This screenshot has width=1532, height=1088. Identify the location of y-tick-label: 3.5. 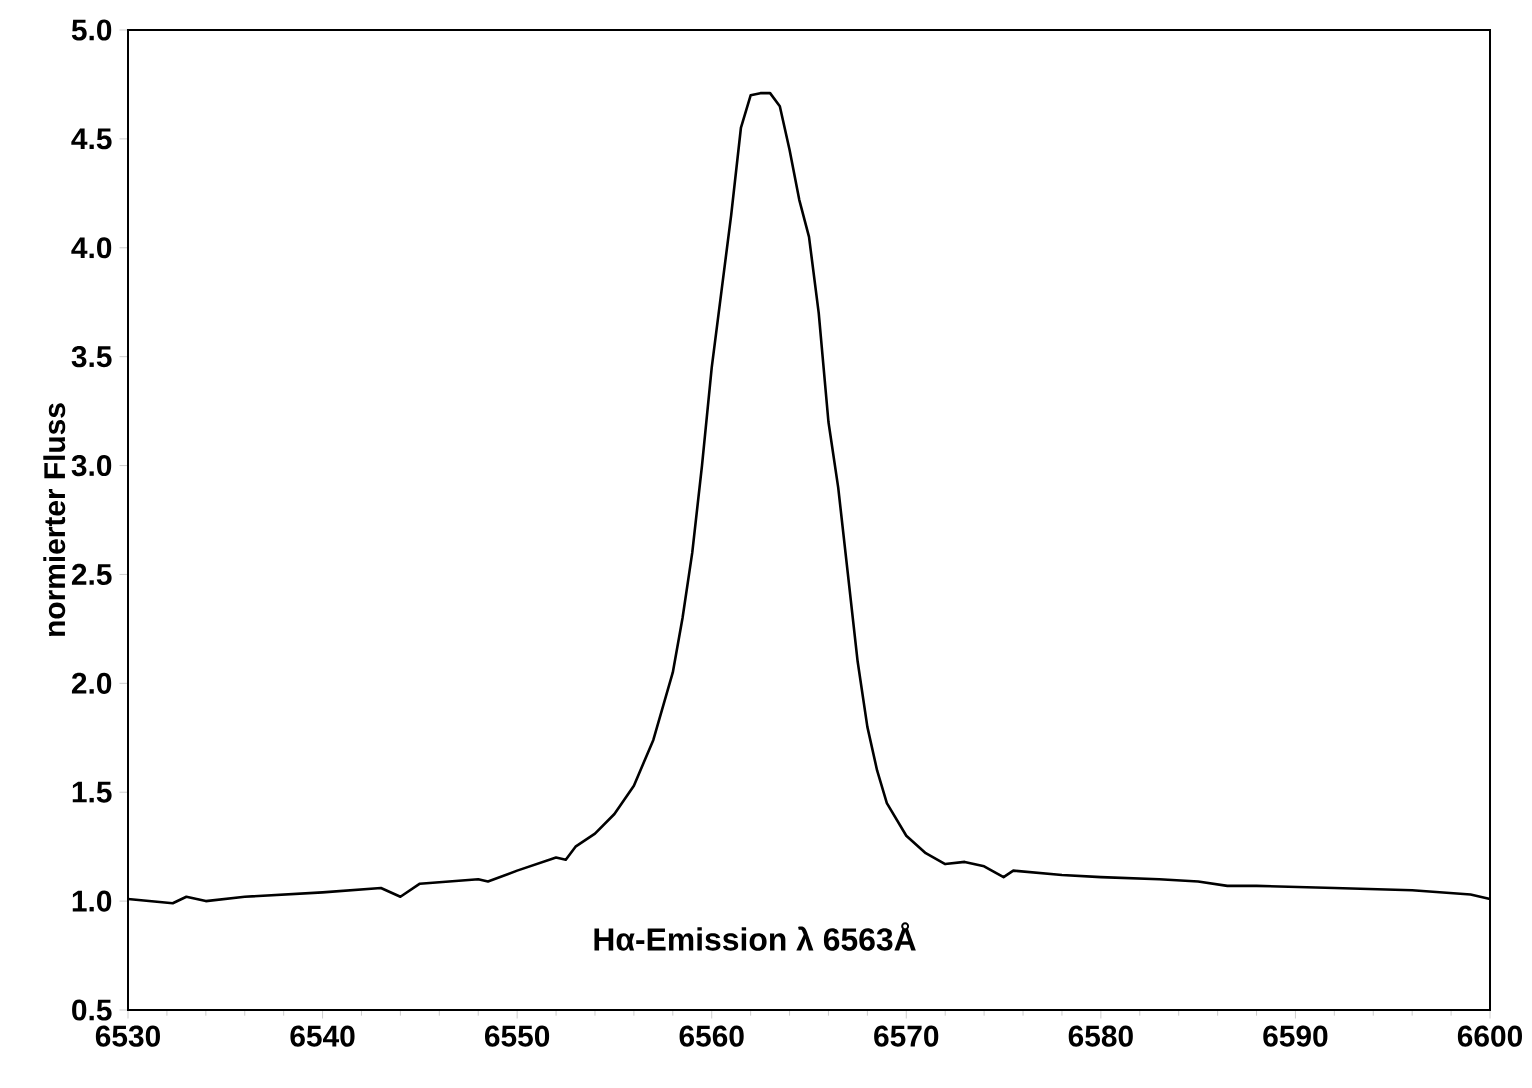
(91, 357).